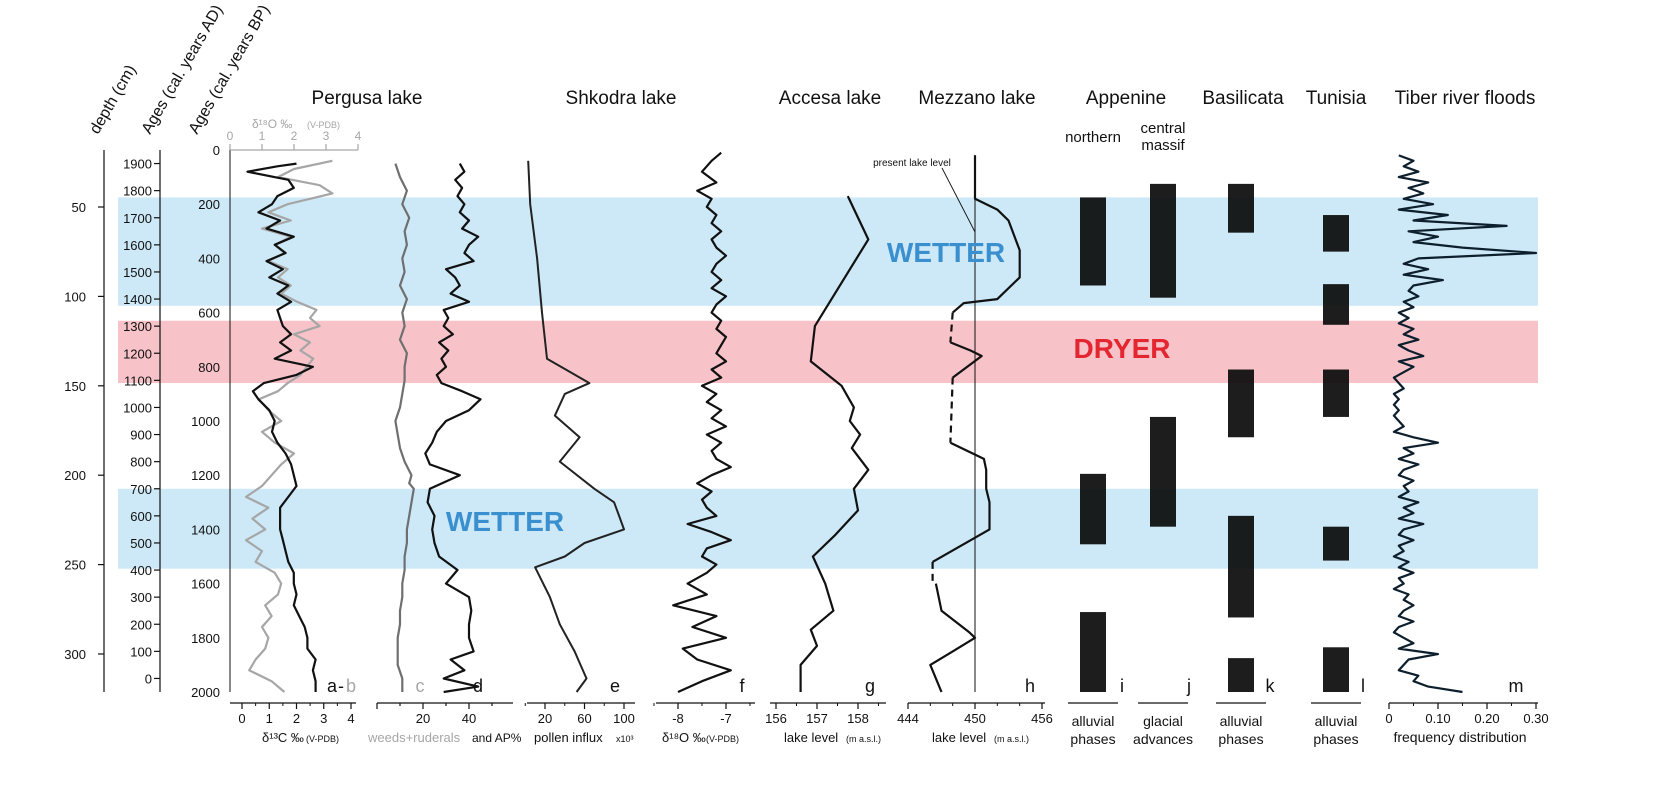 The image size is (1658, 796). What do you see at coordinates (141, 462) in the screenshot?
I see `ad-tick-label: 800` at bounding box center [141, 462].